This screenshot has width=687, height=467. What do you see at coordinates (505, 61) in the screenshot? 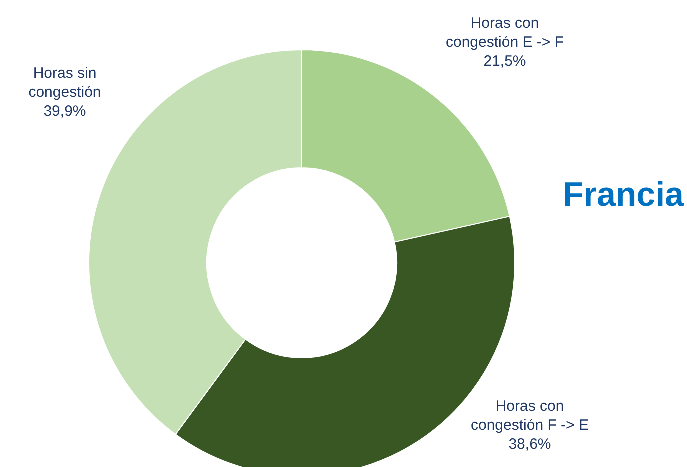
I see `data-label: 21,5%` at bounding box center [505, 61].